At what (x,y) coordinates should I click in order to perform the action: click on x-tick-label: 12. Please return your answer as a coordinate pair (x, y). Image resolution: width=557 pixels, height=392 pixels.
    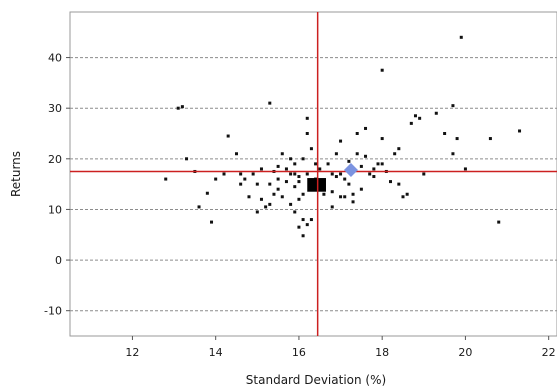
    Looking at the image, I should click on (132, 352).